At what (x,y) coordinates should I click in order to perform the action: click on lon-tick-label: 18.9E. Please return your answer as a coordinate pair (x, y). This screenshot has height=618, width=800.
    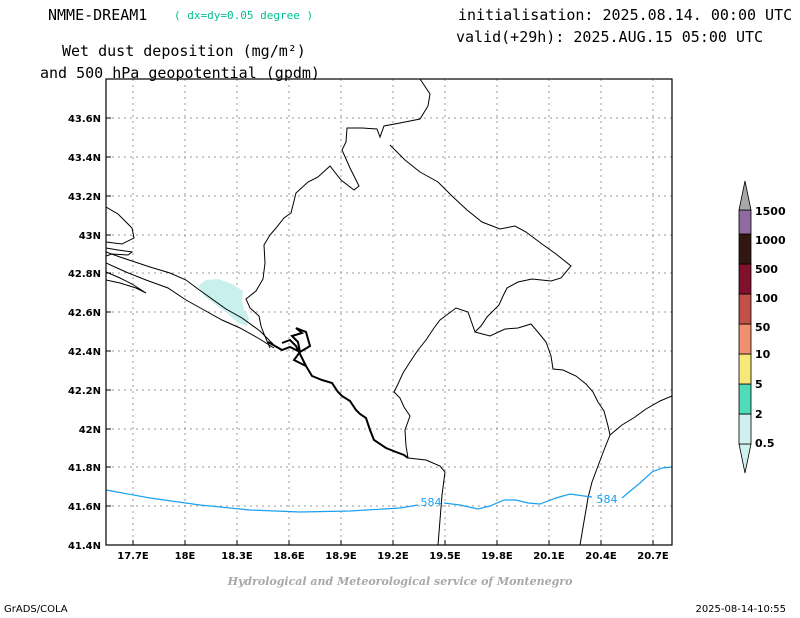
    Looking at the image, I should click on (341, 556).